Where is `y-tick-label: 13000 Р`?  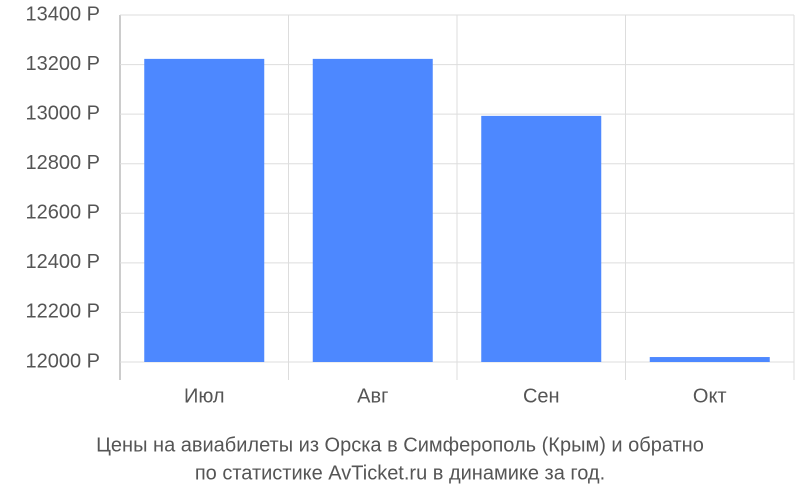
y-tick-label: 13000 Р is located at coordinates (62, 113).